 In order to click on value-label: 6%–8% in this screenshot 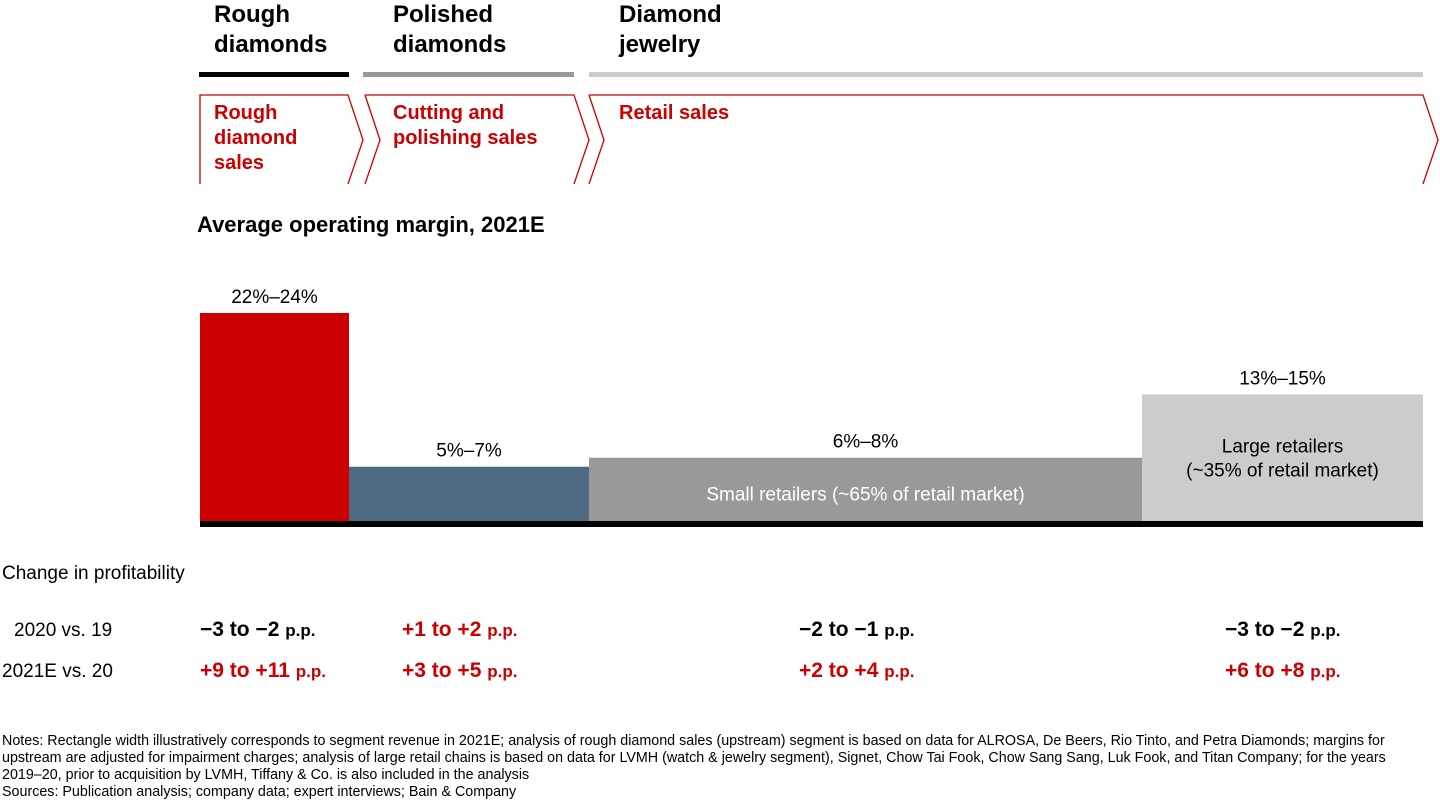, I will do `click(866, 442)`.